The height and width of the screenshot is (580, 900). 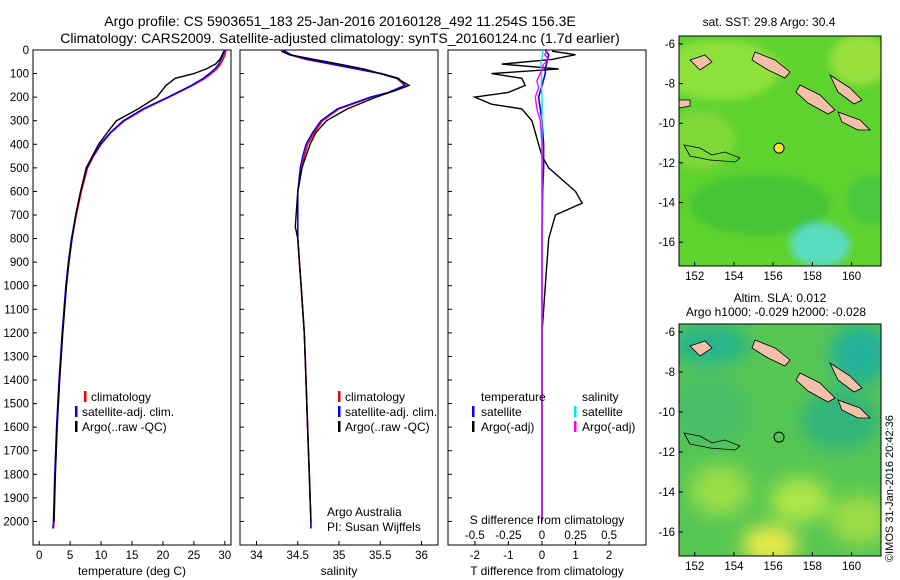 I want to click on credit-text: ©IMOS 31-Jan-2016 20:42:36, so click(x=890, y=488).